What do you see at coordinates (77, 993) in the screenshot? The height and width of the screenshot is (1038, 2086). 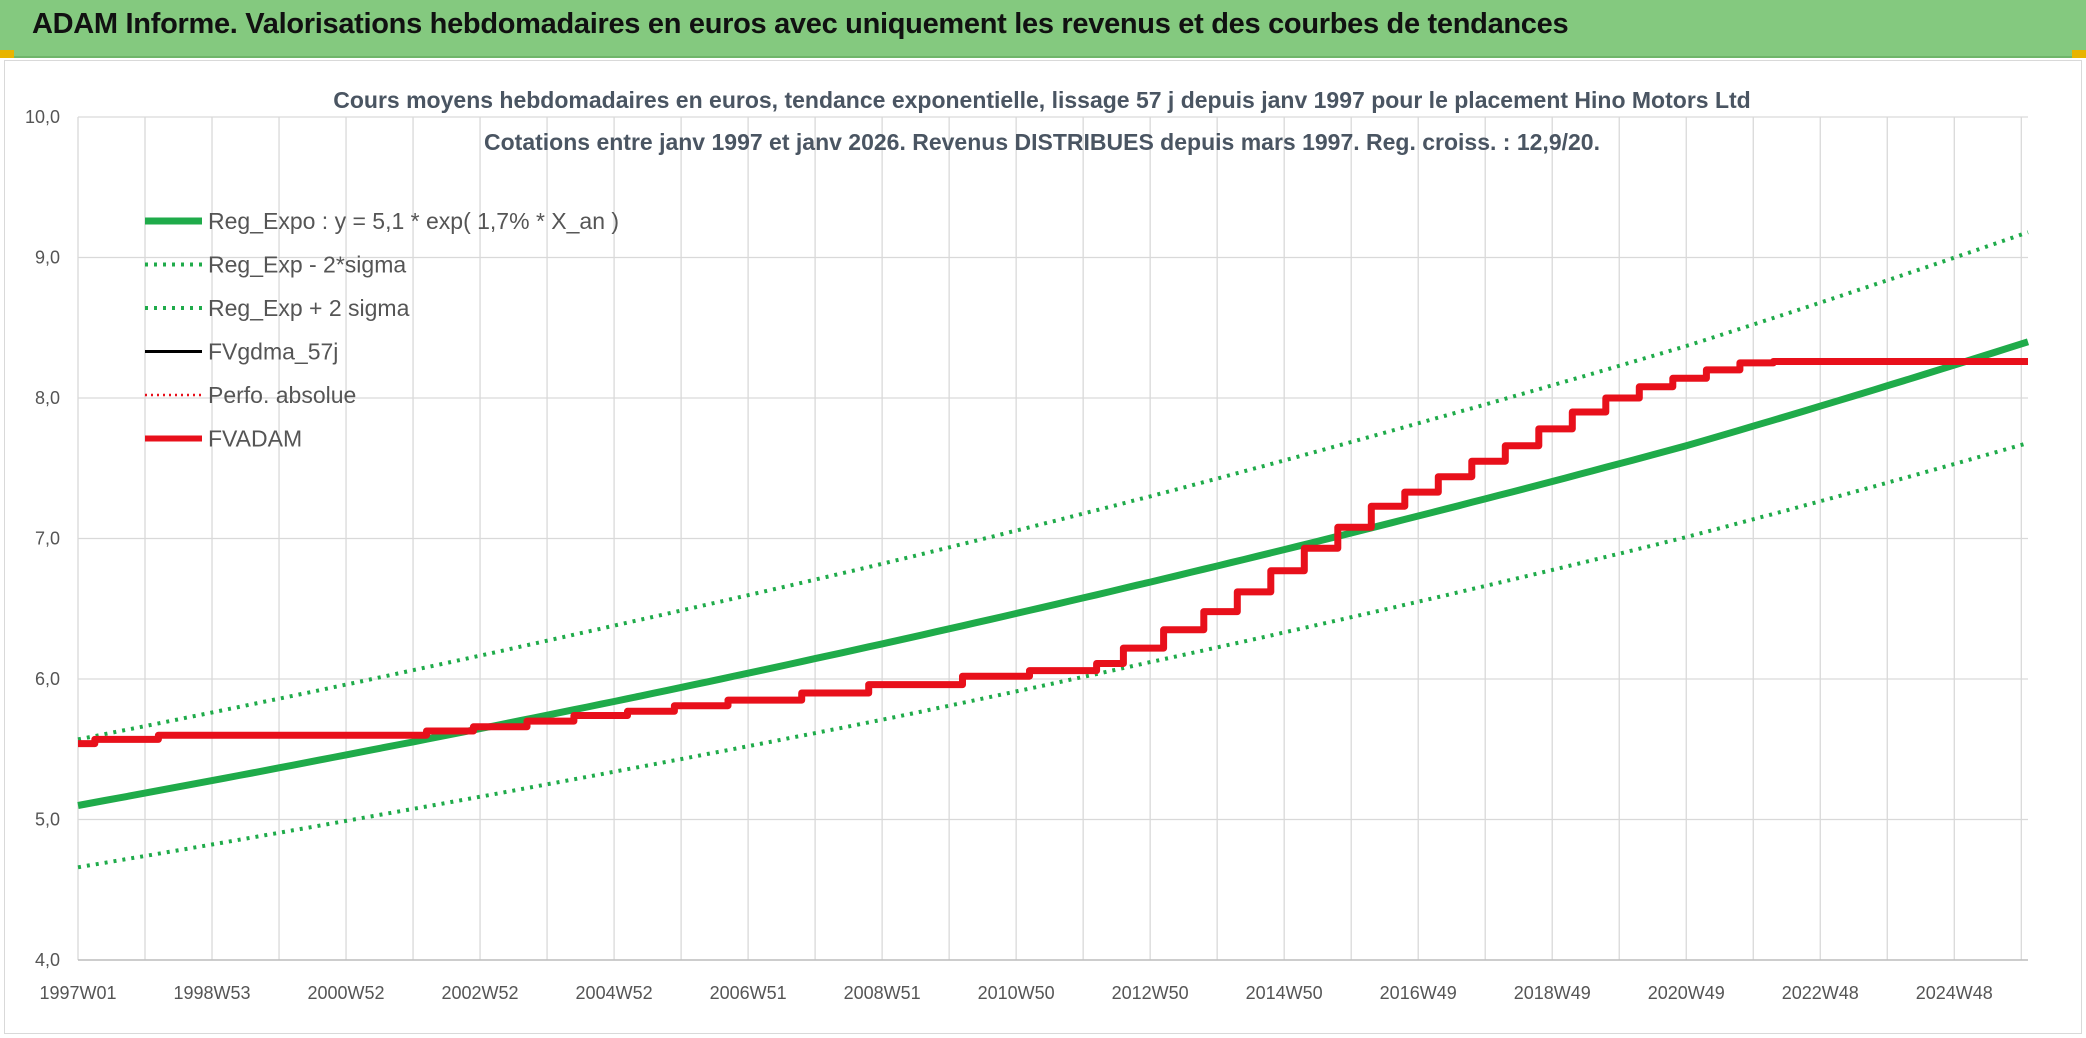 I see `x-tick-label: 1997W01` at bounding box center [77, 993].